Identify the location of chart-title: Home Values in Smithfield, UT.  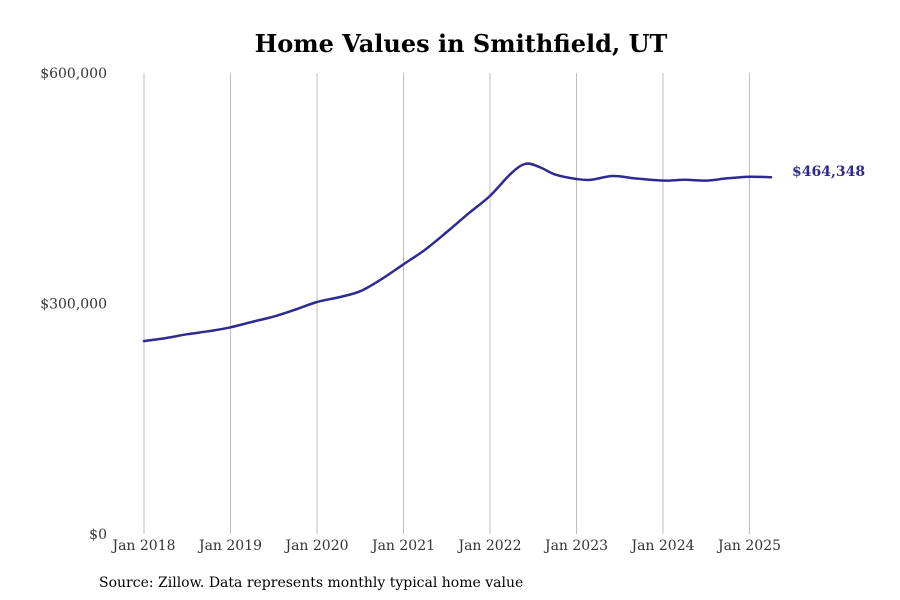
(461, 43).